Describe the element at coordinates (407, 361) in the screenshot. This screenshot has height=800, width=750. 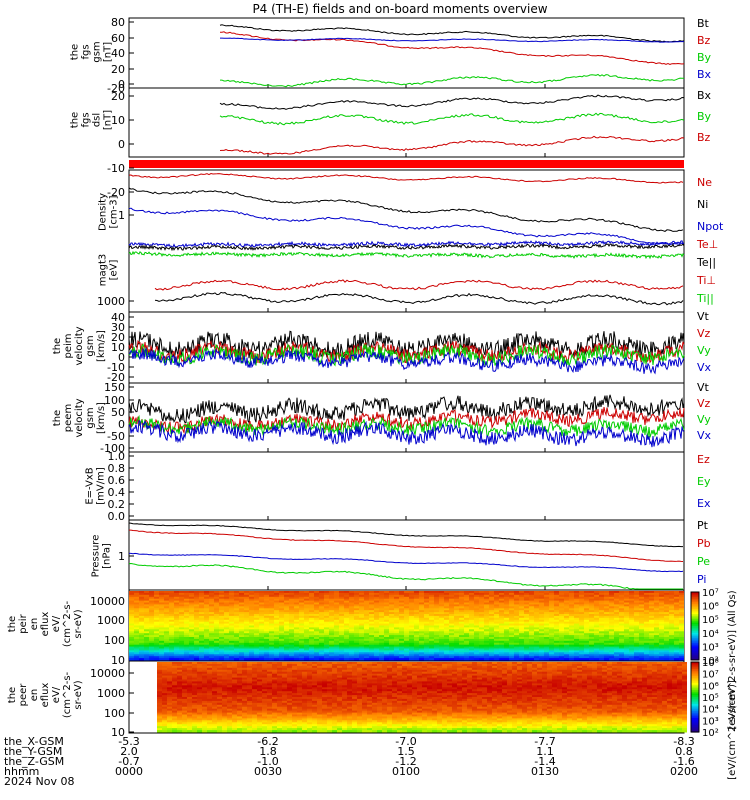
I see `series-Vx` at that location.